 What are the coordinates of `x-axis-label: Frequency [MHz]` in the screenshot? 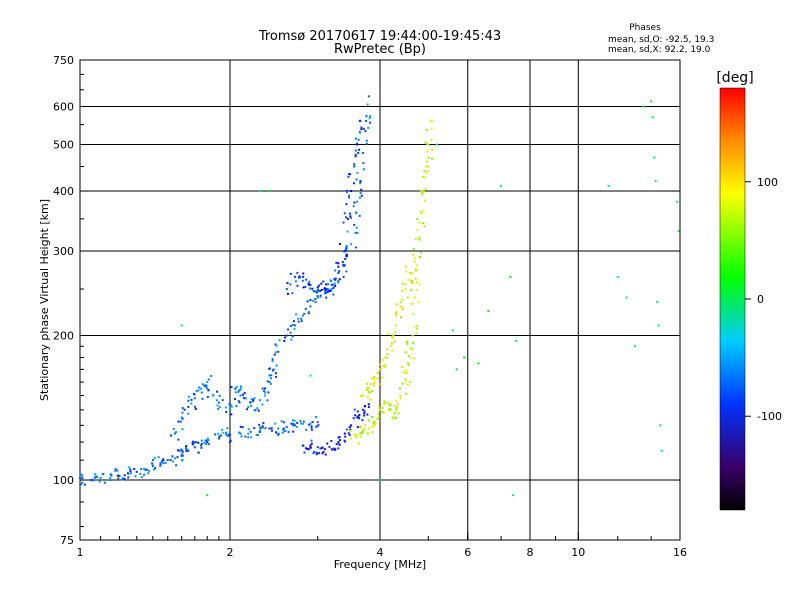 It's located at (380, 564).